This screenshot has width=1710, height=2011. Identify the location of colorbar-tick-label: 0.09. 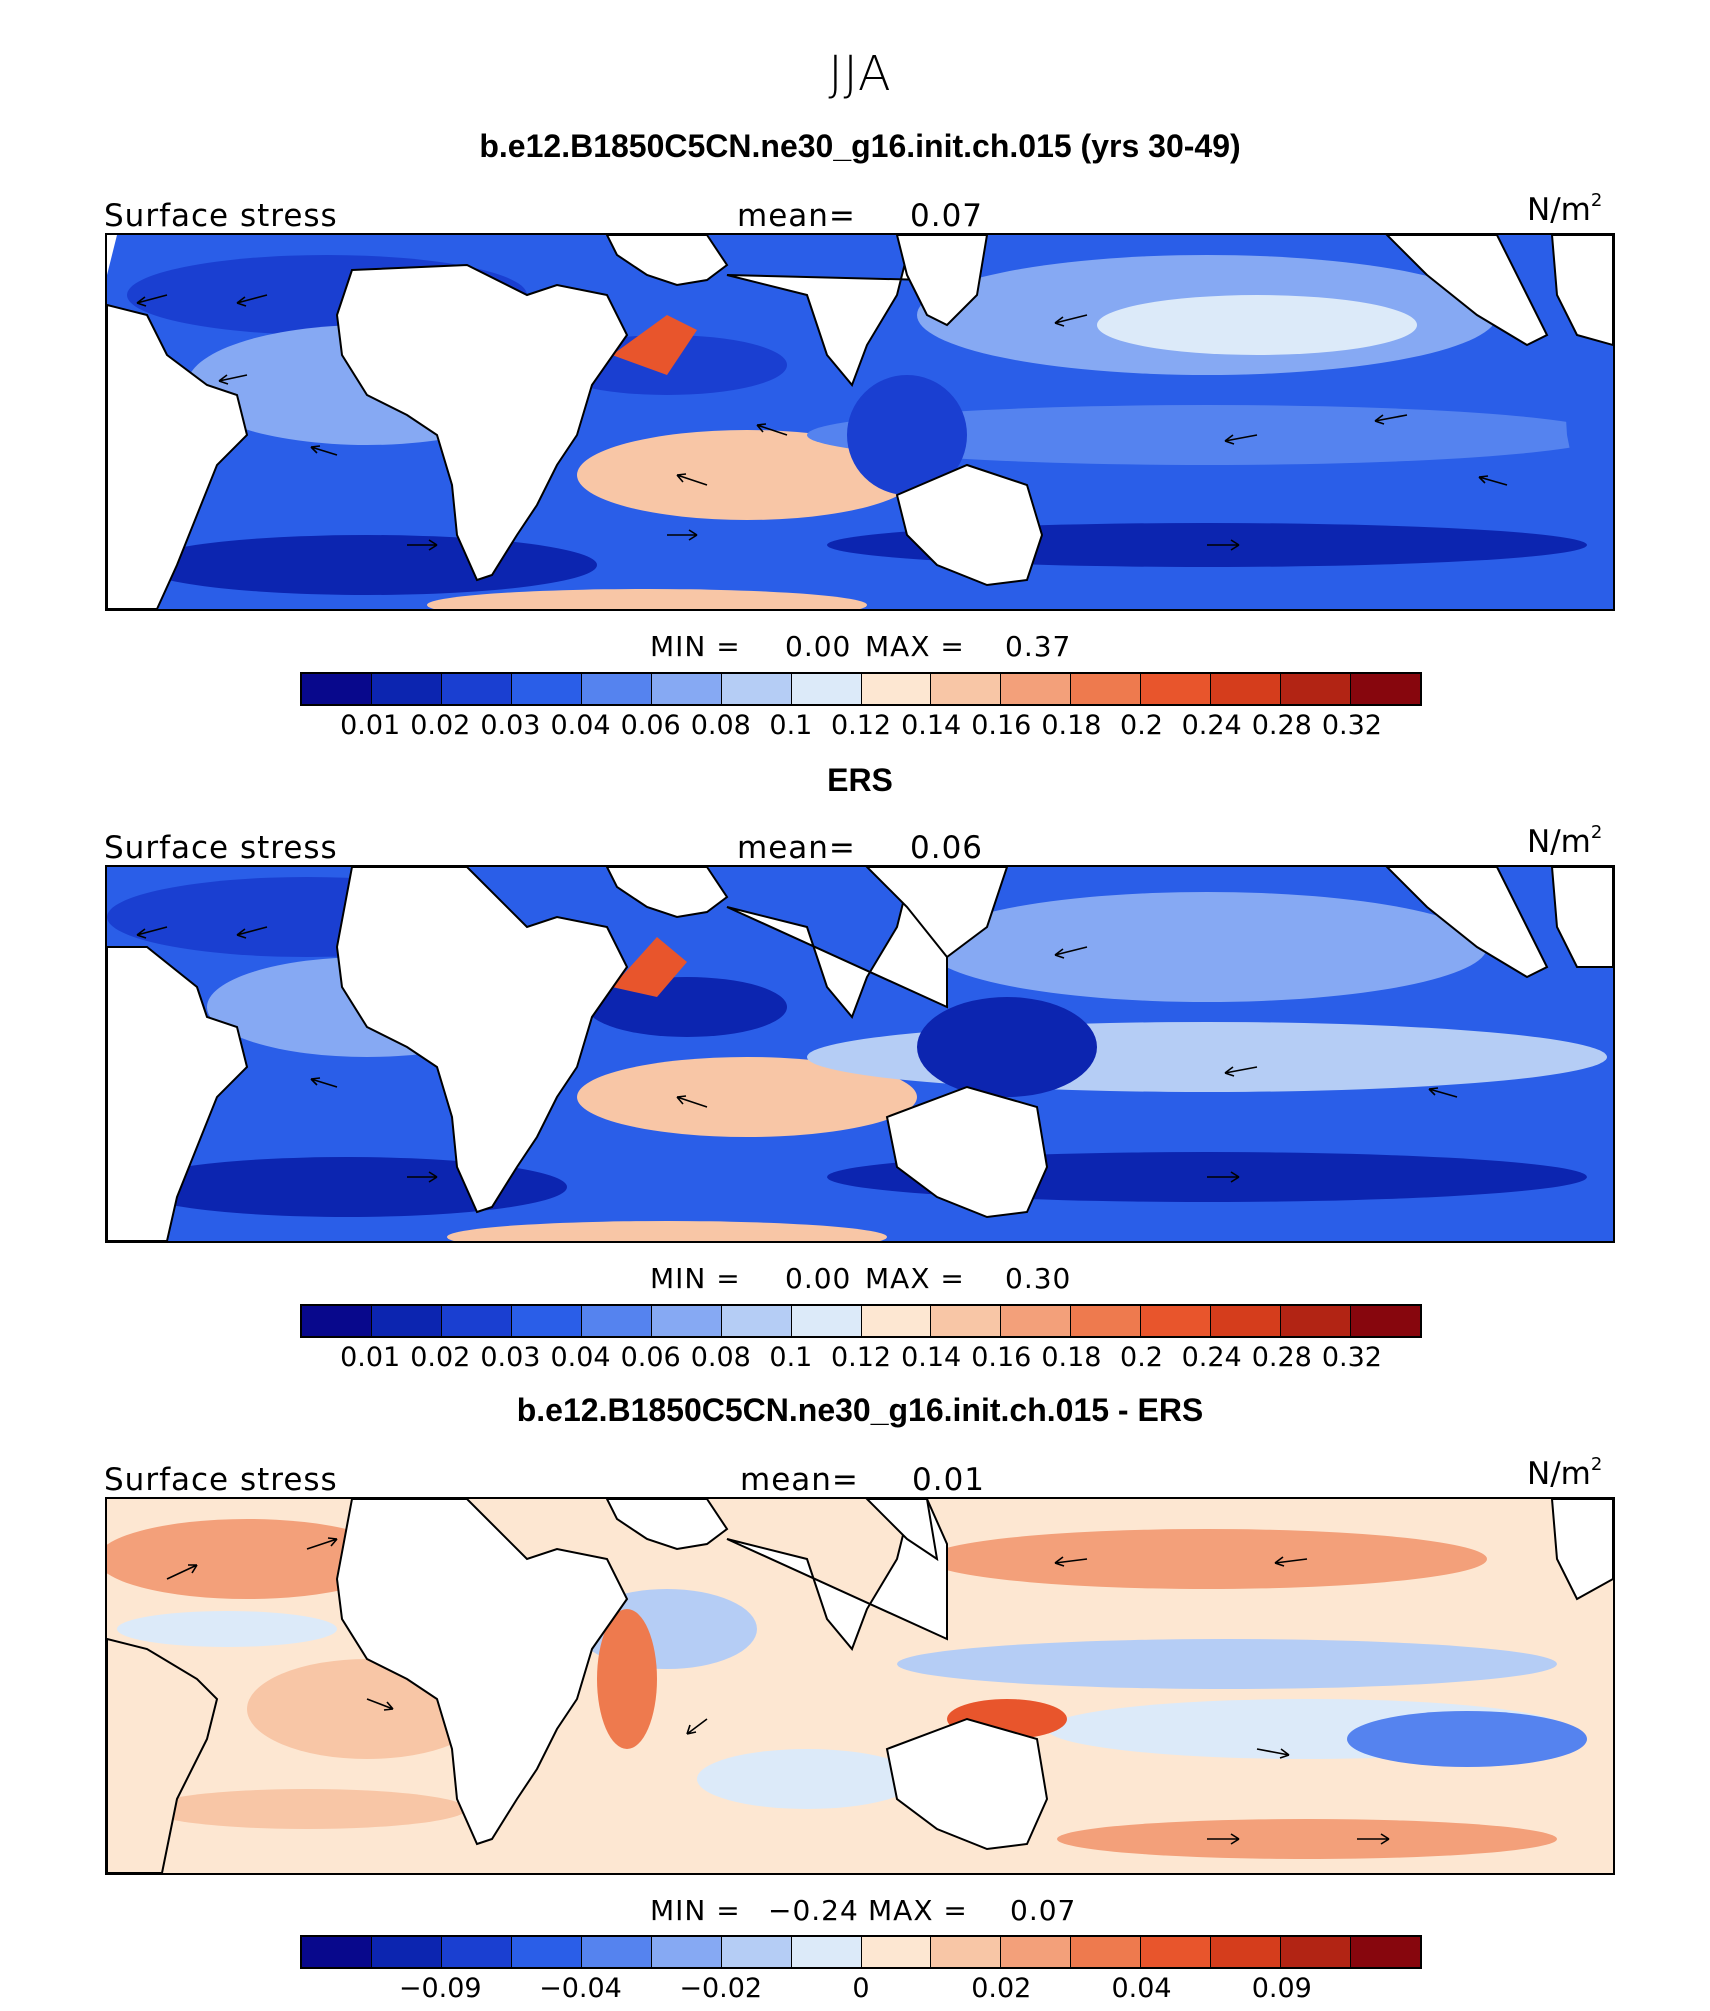
(1281, 1988).